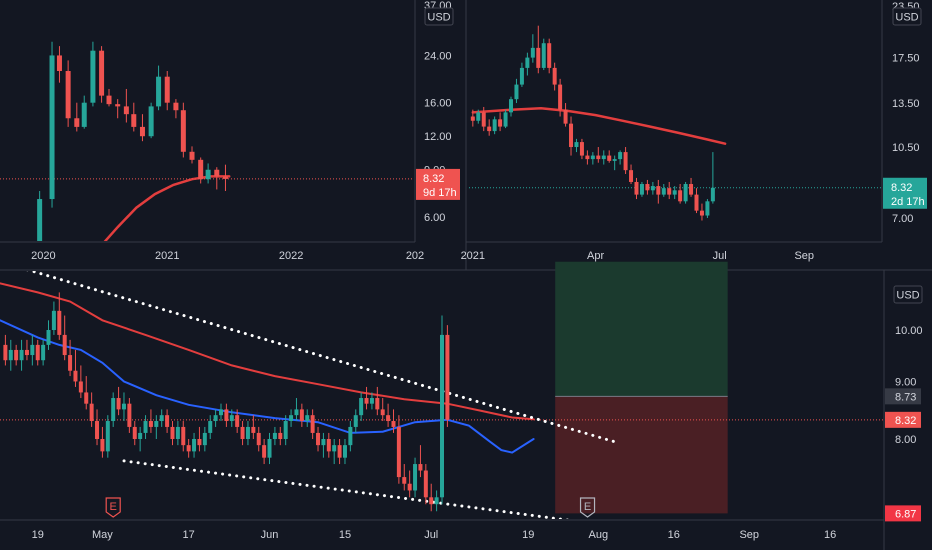 This screenshot has width=932, height=550. Describe the element at coordinates (438, 56) in the screenshot. I see `weekly-y-tick-4: 24.00` at that location.